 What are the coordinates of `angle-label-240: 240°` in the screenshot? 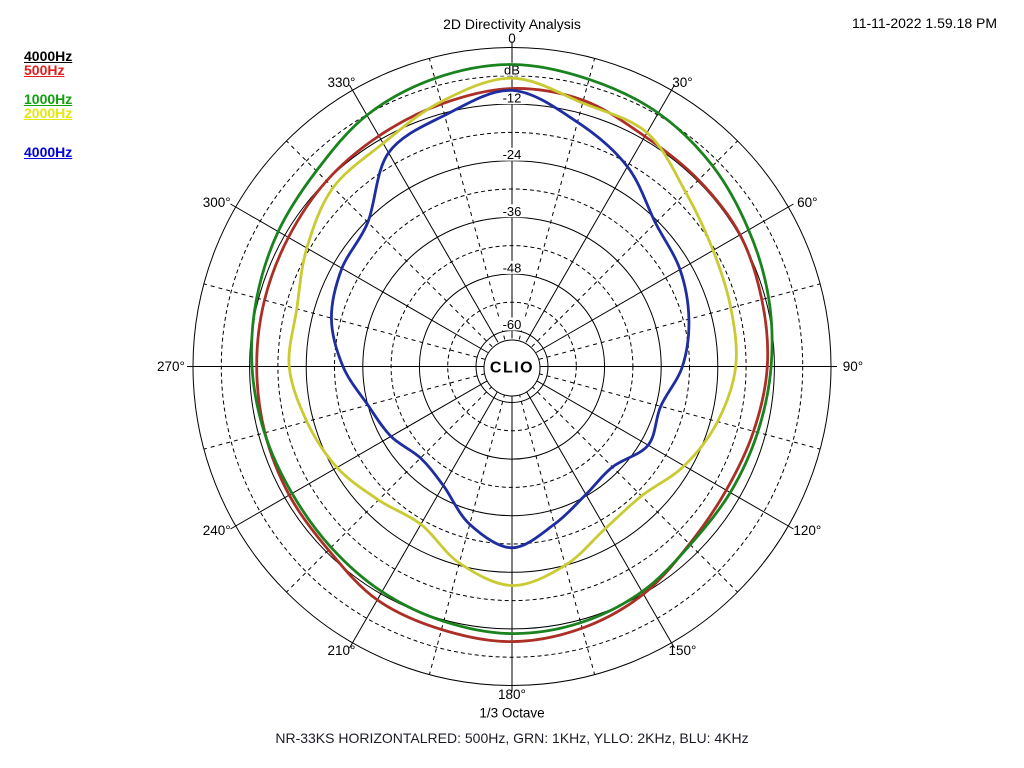 It's located at (217, 530).